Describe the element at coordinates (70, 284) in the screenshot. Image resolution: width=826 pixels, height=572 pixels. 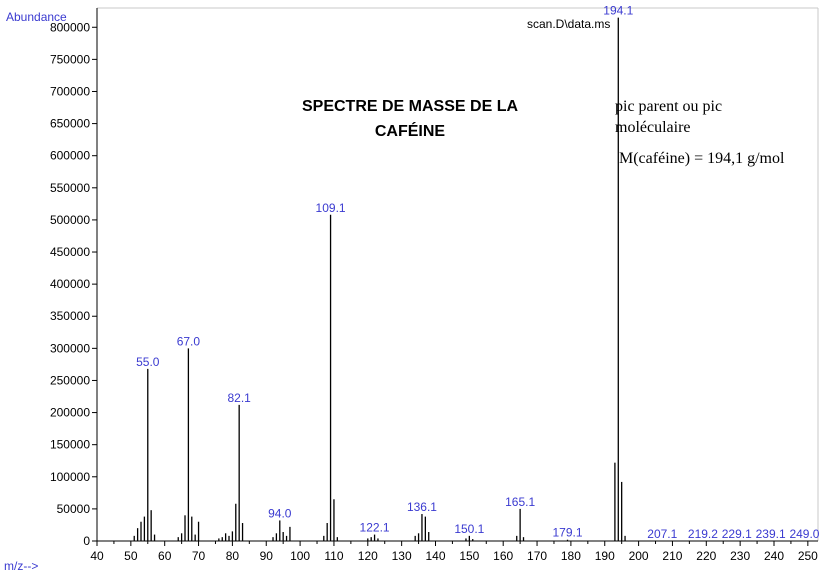
I see `y-tick-label: 400000` at that location.